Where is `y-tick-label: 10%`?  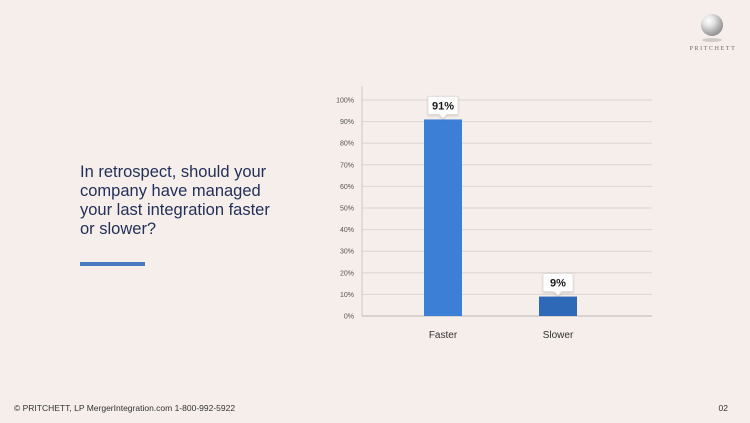
y-tick-label: 10% is located at coordinates (347, 295).